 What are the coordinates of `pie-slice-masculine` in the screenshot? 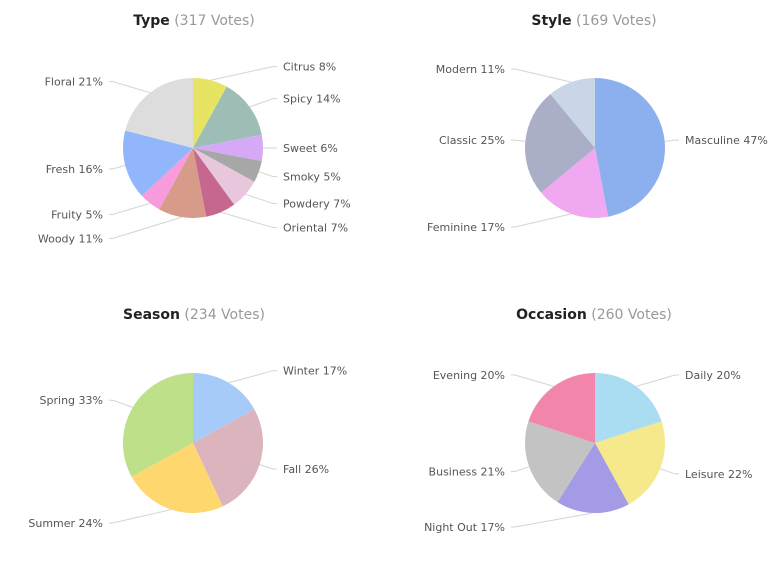 It's located at (630, 147).